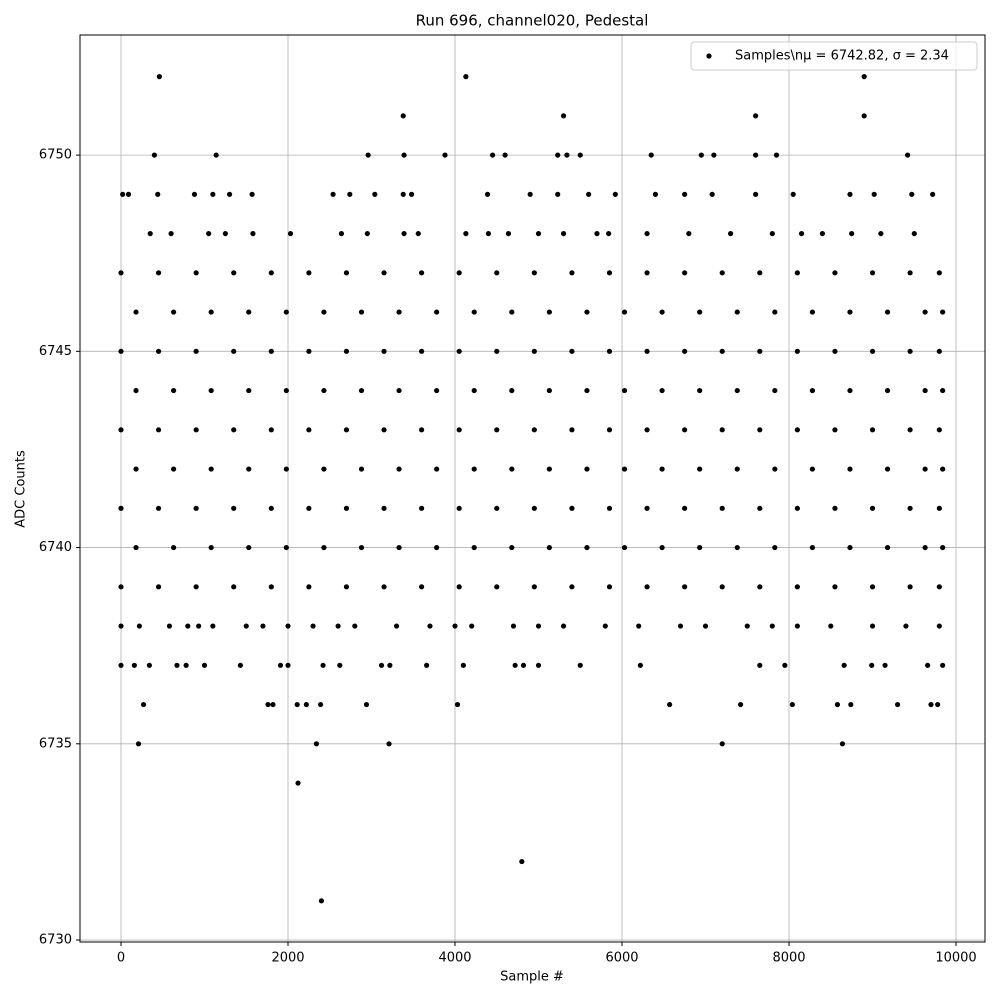 The height and width of the screenshot is (1000, 1000). What do you see at coordinates (532, 977) in the screenshot?
I see `x-axis-label: Sample #` at bounding box center [532, 977].